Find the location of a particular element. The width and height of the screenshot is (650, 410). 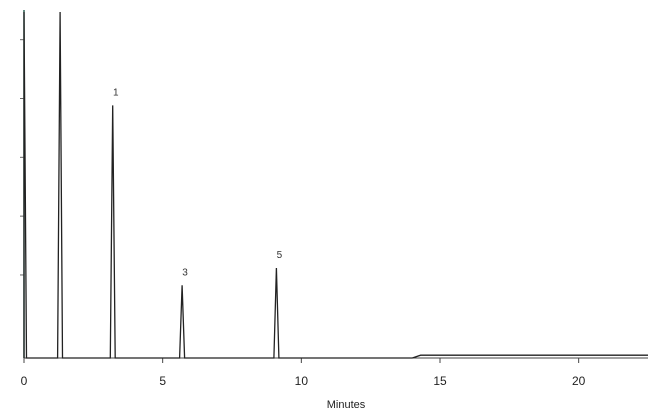

x-axis-label: Minutes is located at coordinates (346, 404).